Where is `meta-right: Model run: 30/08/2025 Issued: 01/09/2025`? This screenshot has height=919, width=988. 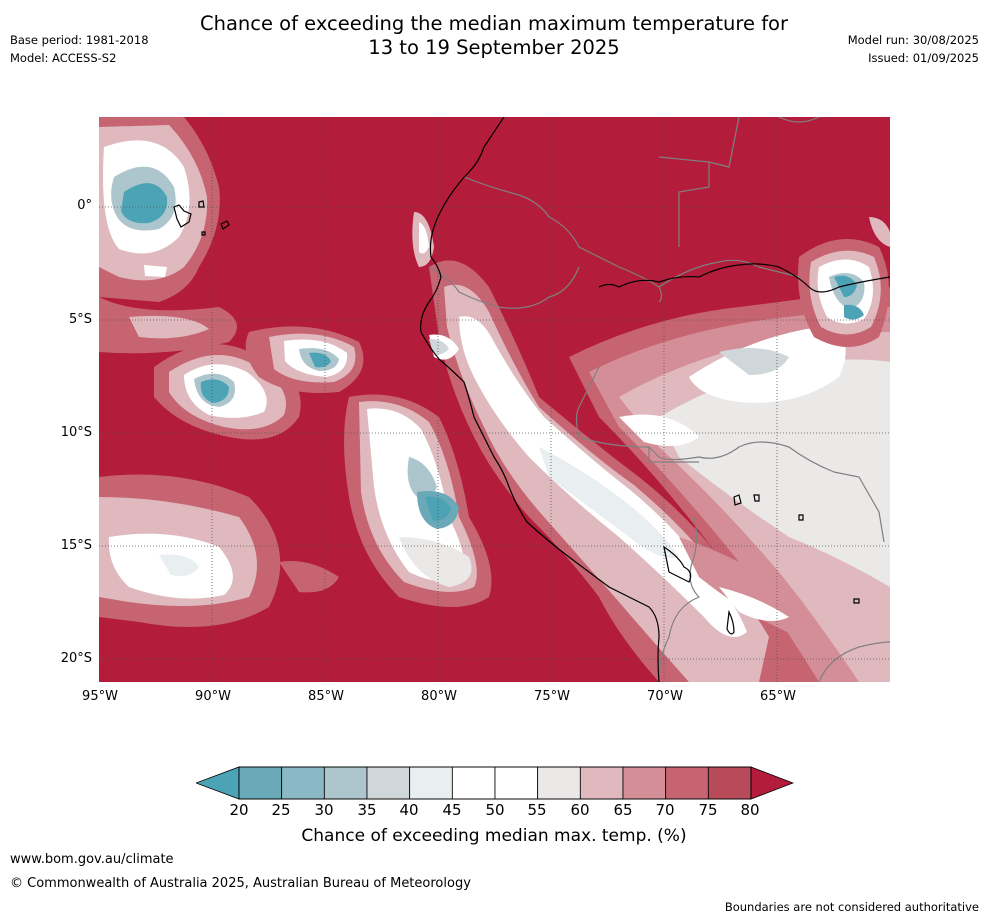
meta-right: Model run: 30/08/2025 Issued: 01/09/2025 is located at coordinates (913, 49).